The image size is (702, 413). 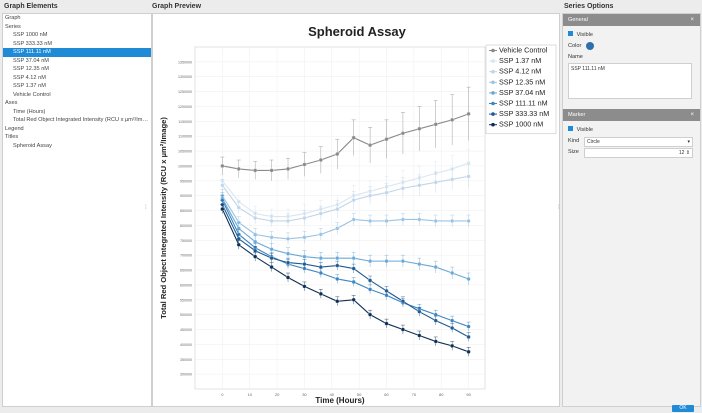 What do you see at coordinates (692, 20) in the screenshot?
I see `general-close-icon: ×` at bounding box center [692, 20].